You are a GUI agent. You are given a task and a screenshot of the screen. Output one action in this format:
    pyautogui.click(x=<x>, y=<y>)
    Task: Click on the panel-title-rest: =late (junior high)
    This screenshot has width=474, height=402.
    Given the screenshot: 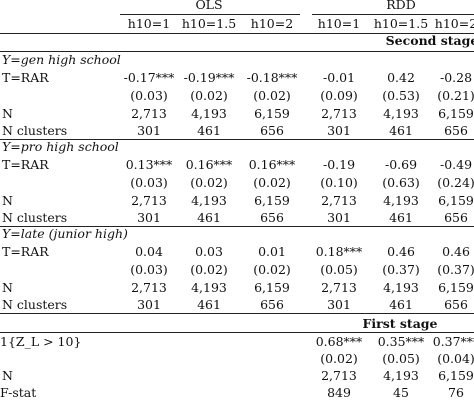 What is the action you would take?
    pyautogui.click(x=69, y=233)
    